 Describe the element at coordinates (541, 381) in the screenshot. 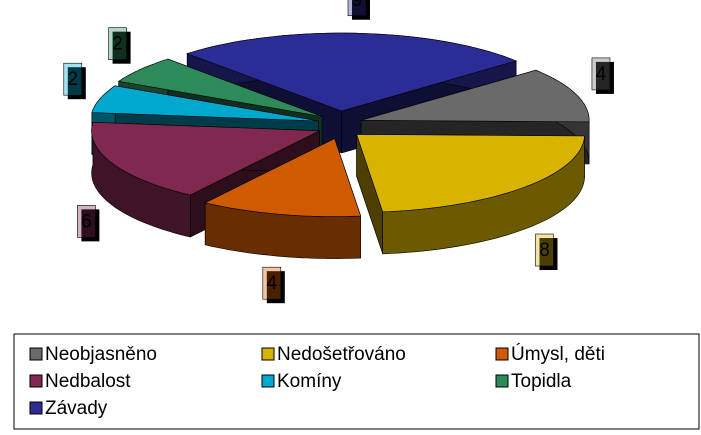

I see `legend-label: Topidla` at that location.